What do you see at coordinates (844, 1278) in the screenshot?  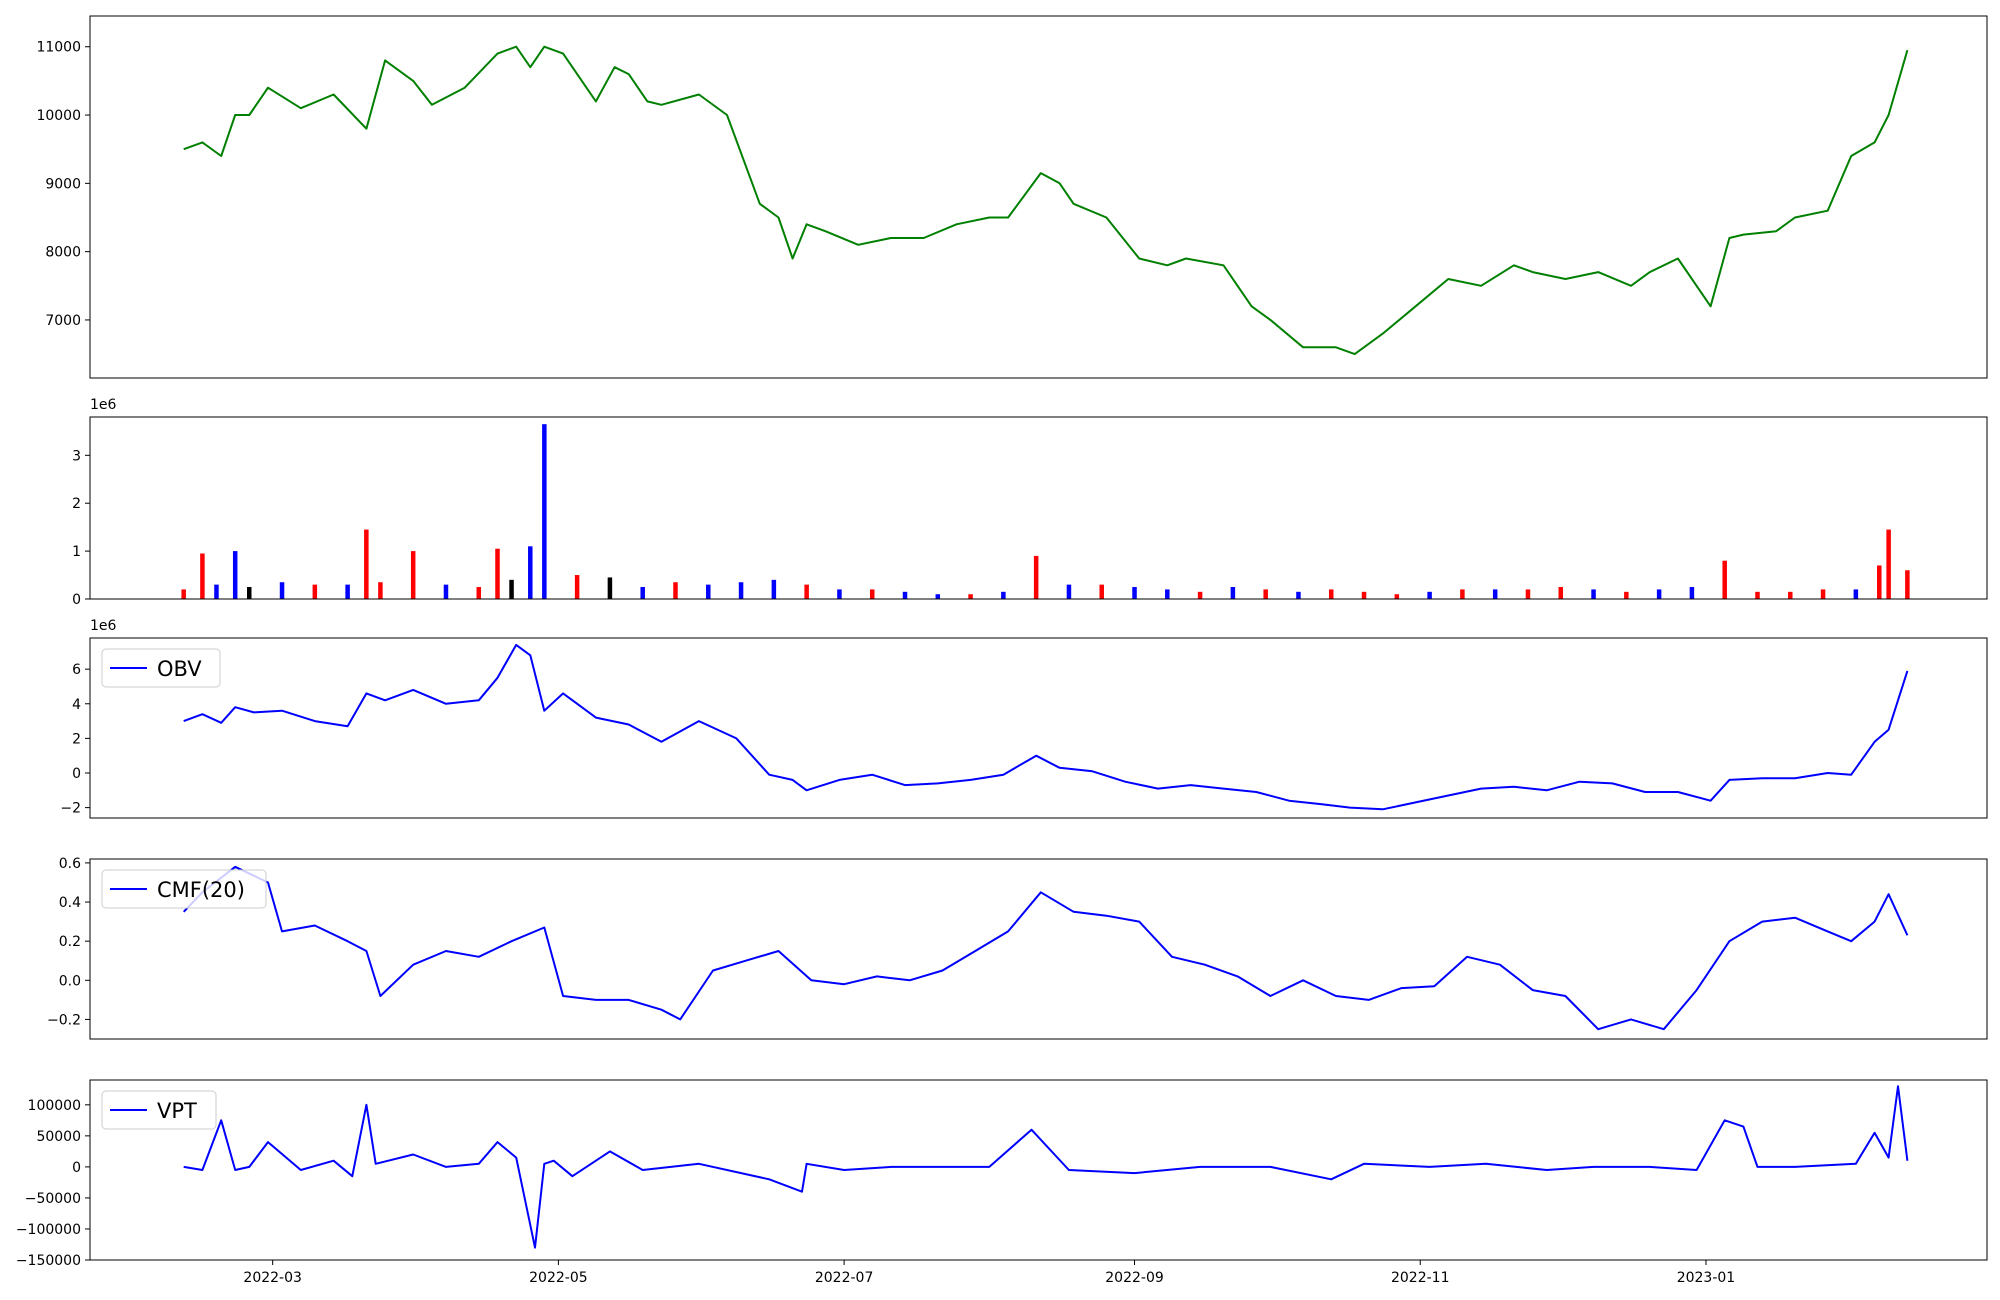 I see `x-tick-label: 2022-07` at bounding box center [844, 1278].